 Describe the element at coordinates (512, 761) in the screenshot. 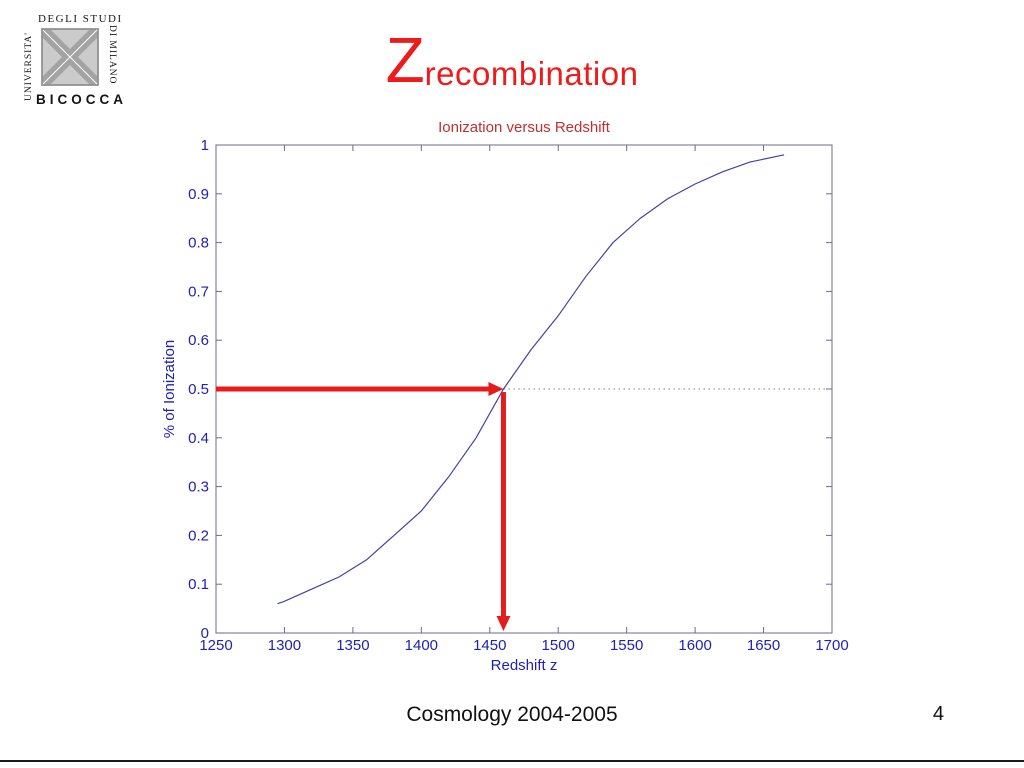

I see `bottom-rule` at that location.